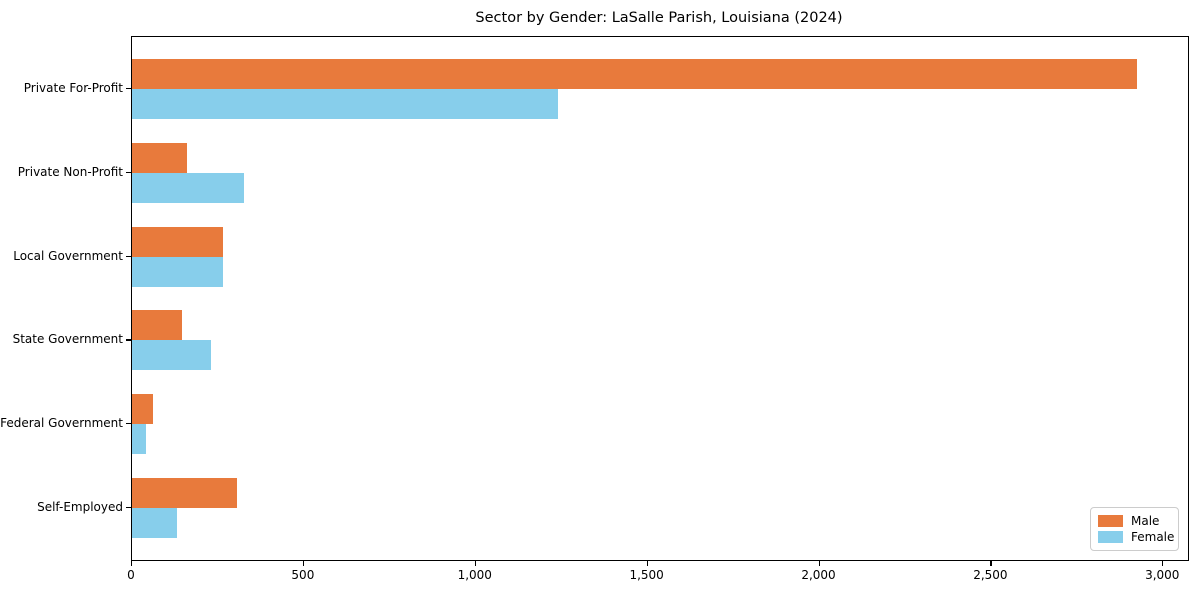  What do you see at coordinates (73, 88) in the screenshot?
I see `y-tick-label: Private For-Profit` at bounding box center [73, 88].